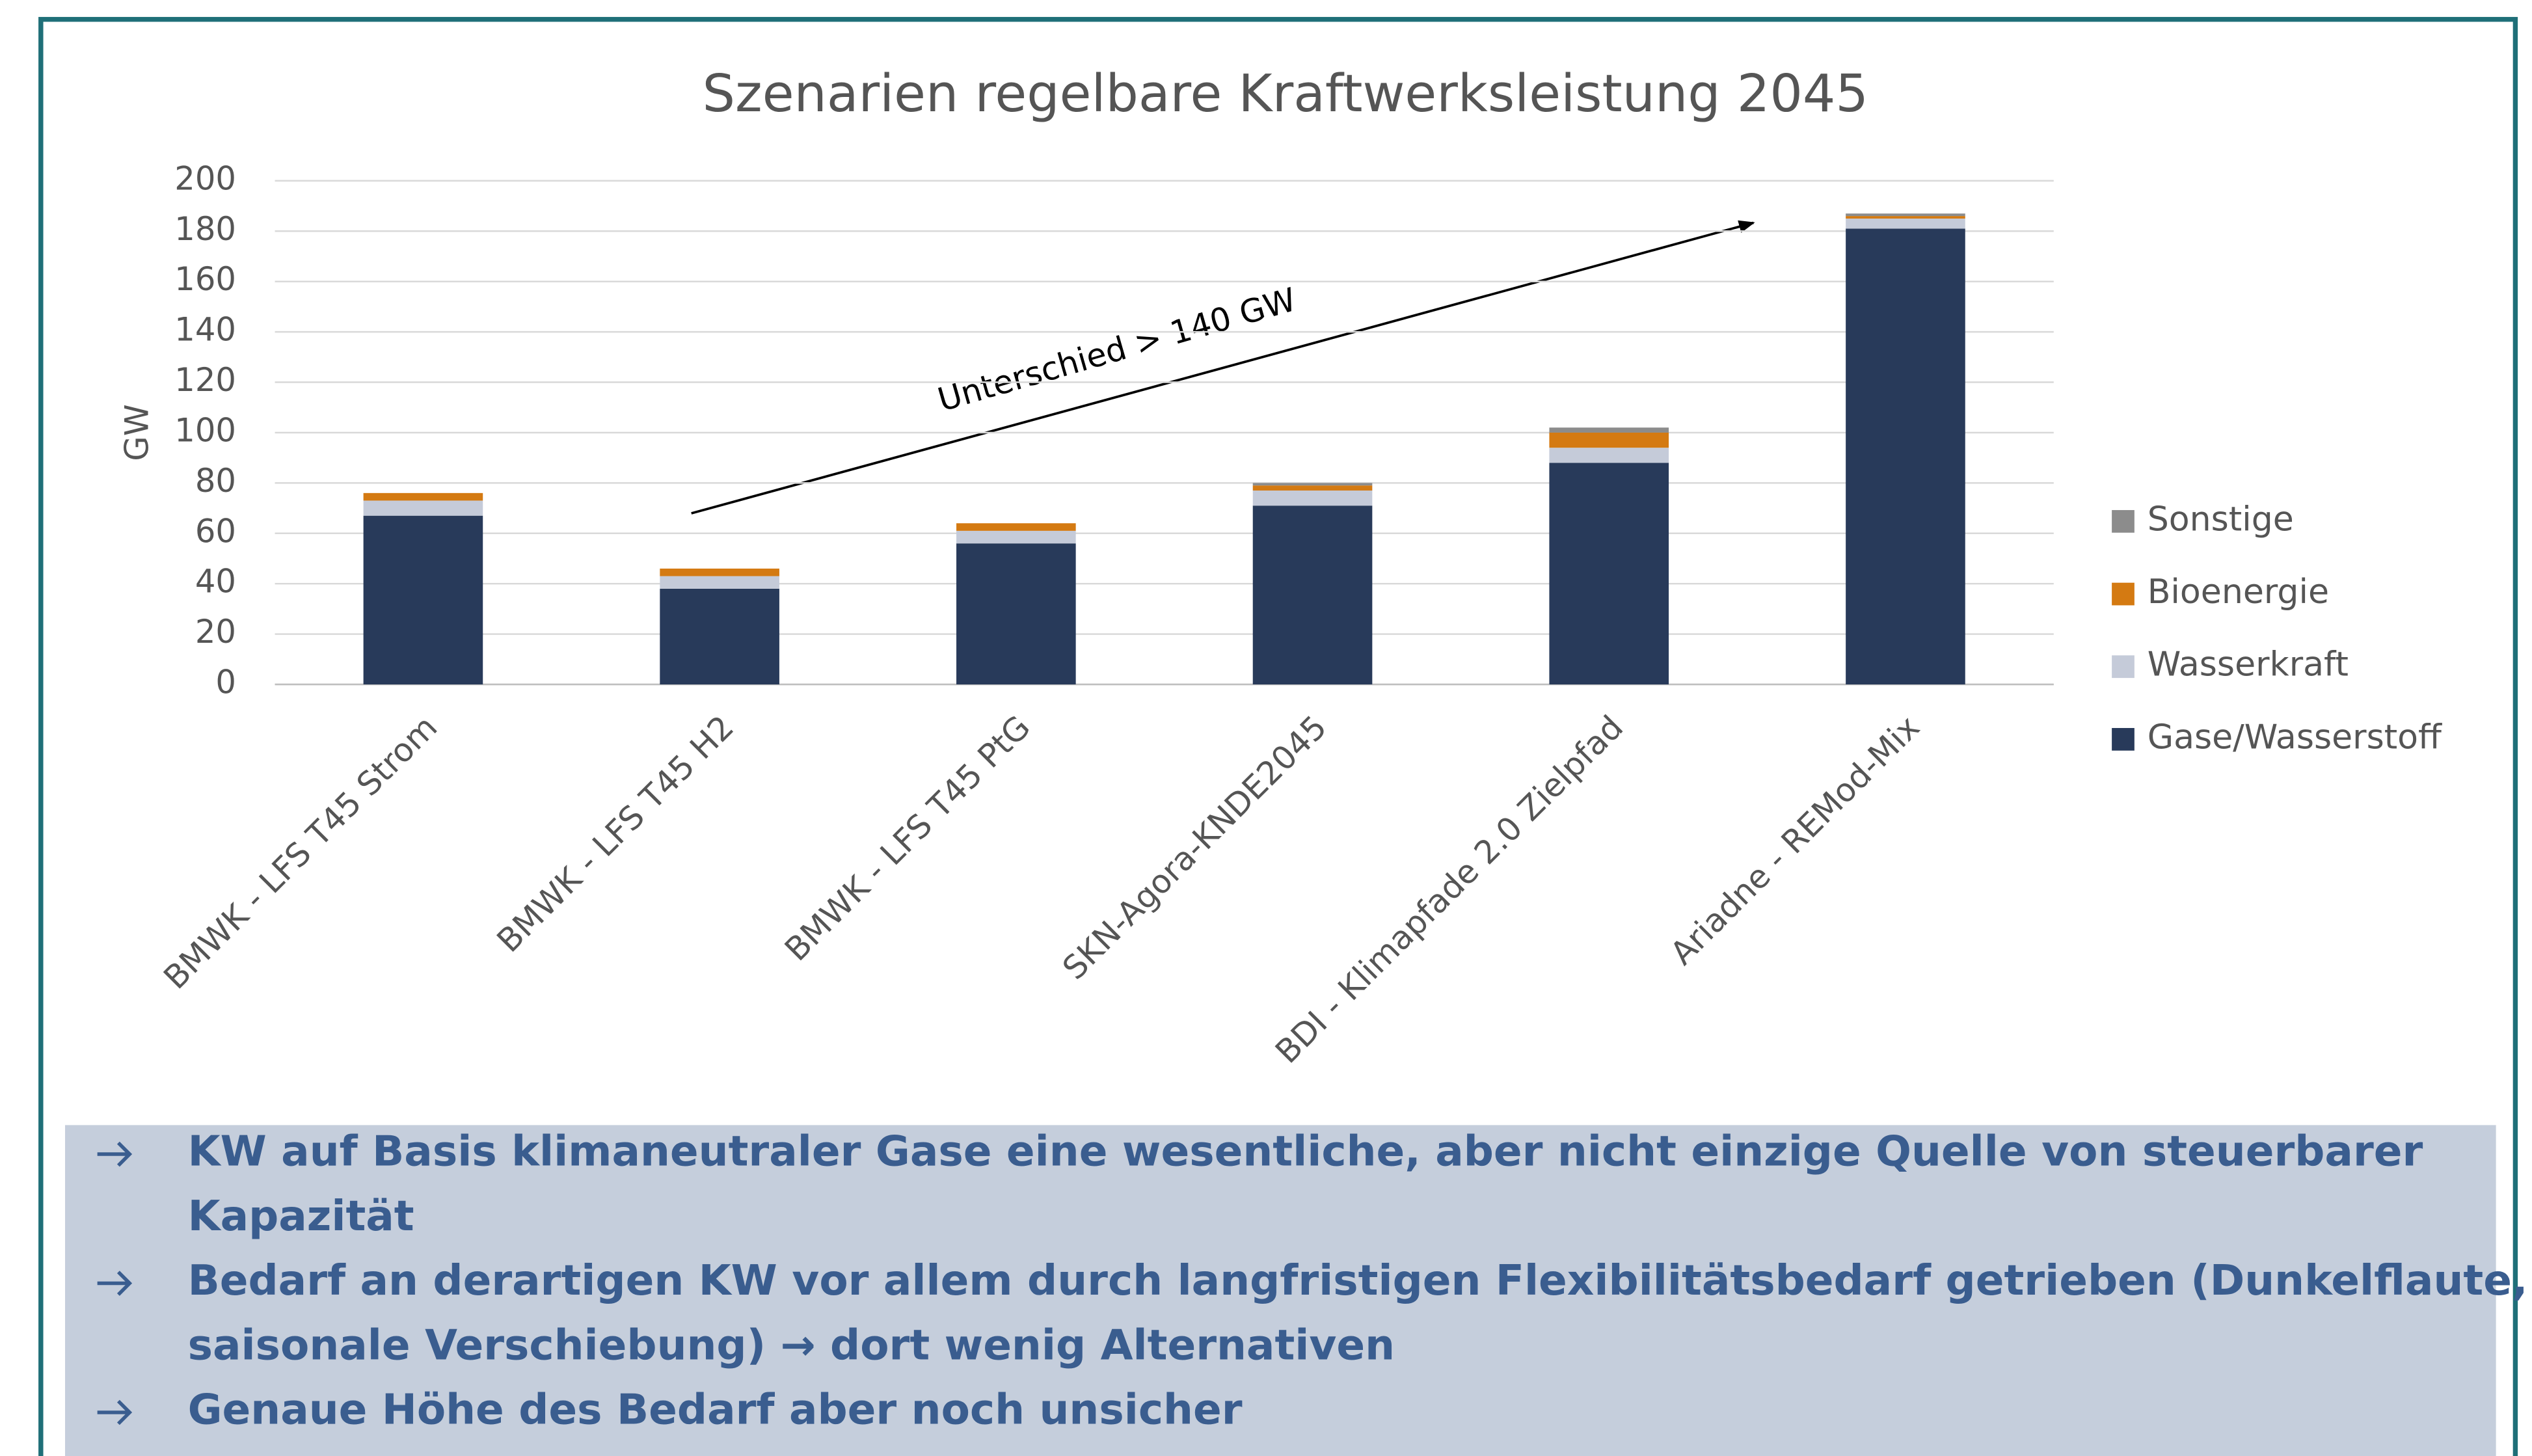 The width and height of the screenshot is (2532, 1456). I want to click on legend-label: Wasserkraft, so click(2248, 664).